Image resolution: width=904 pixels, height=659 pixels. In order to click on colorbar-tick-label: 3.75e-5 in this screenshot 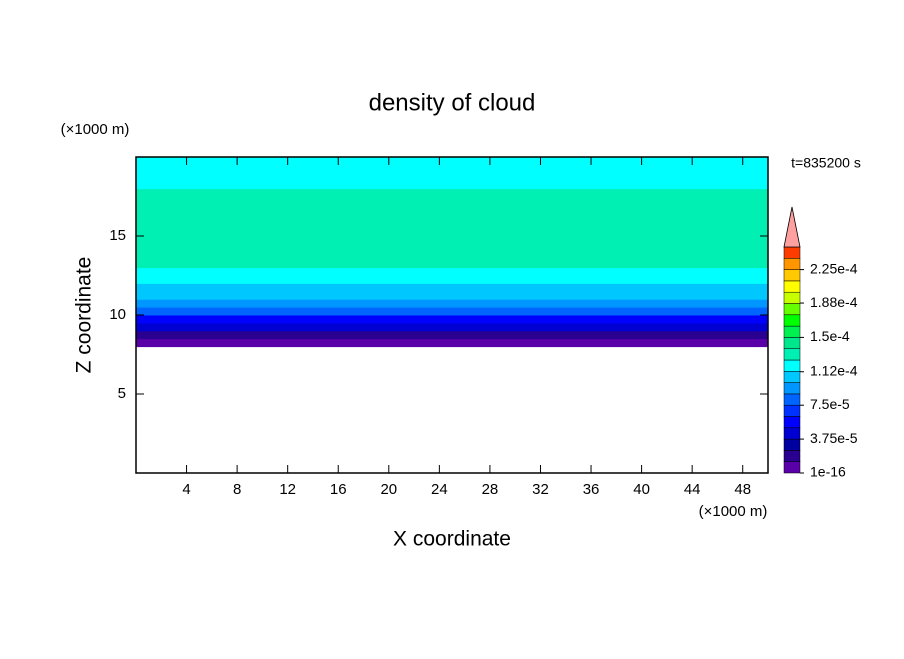, I will do `click(834, 438)`.